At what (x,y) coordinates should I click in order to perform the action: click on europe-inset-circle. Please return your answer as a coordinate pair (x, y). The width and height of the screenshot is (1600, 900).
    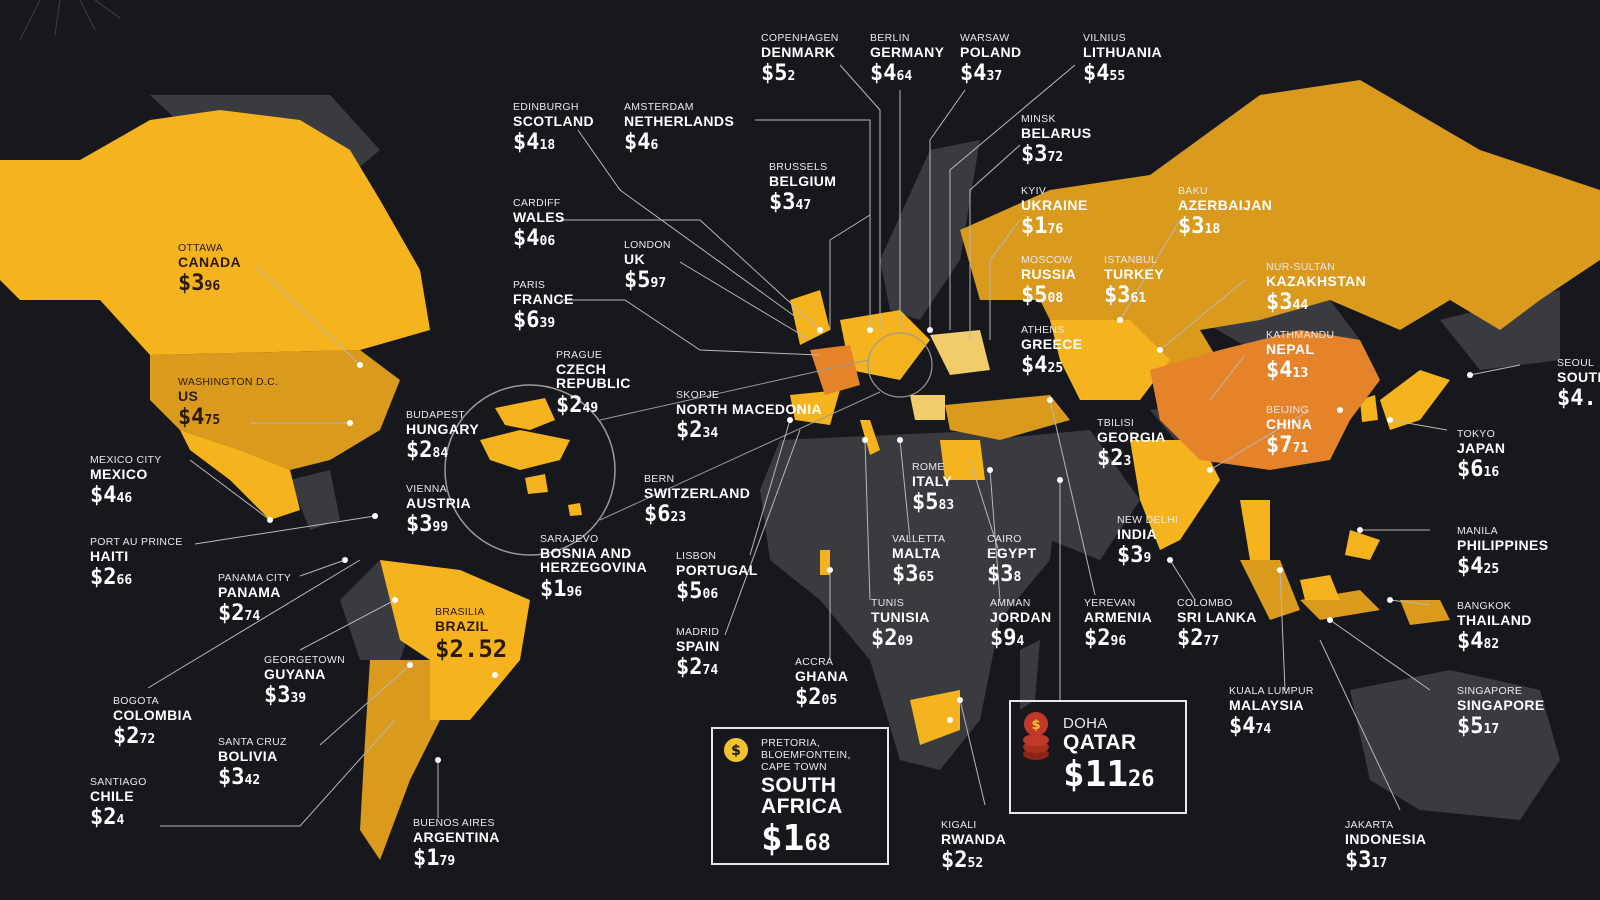
    Looking at the image, I should click on (530, 470).